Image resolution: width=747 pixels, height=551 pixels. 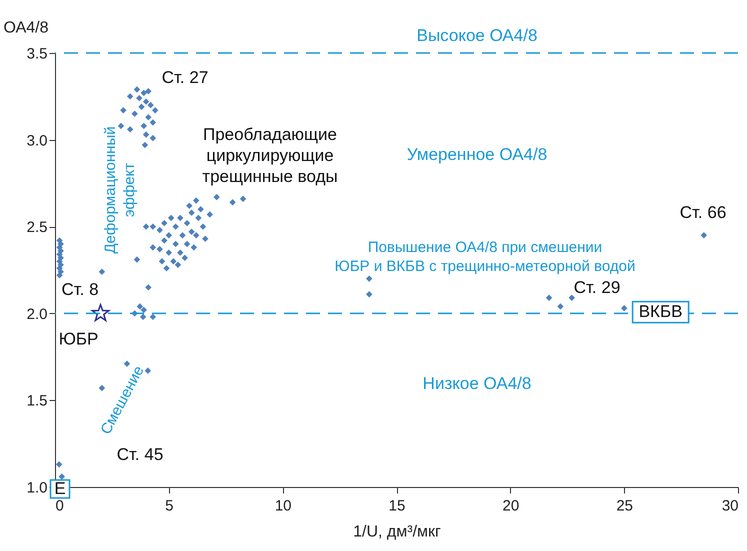 What do you see at coordinates (730, 506) in the screenshot?
I see `x-tick-label: 30` at bounding box center [730, 506].